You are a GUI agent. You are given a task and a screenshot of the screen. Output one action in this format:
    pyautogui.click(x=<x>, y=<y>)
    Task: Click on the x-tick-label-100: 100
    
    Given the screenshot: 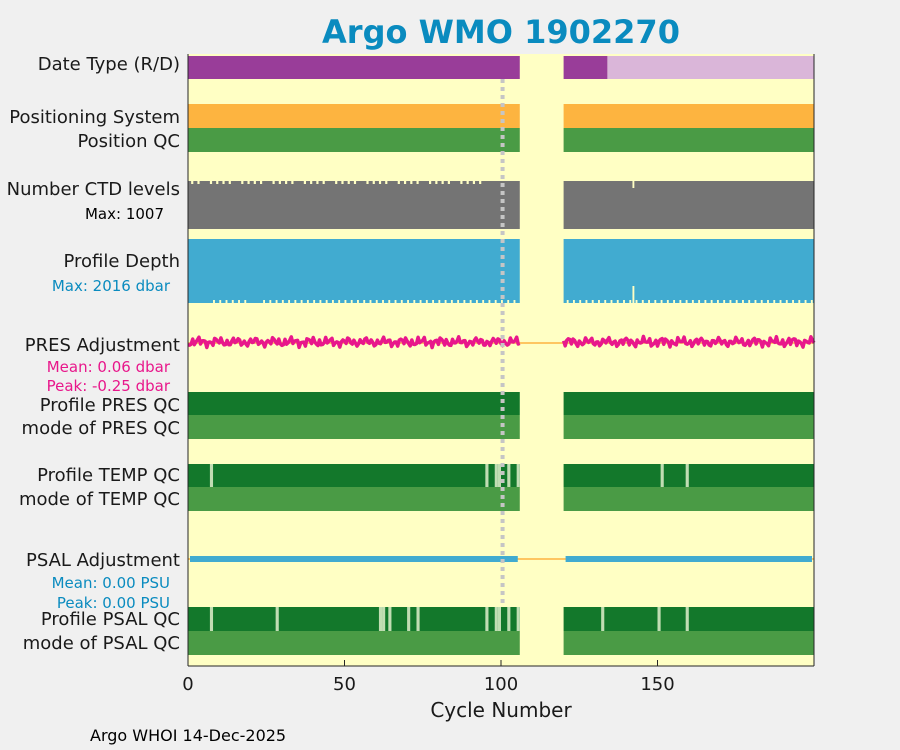 What is the action you would take?
    pyautogui.click(x=501, y=684)
    